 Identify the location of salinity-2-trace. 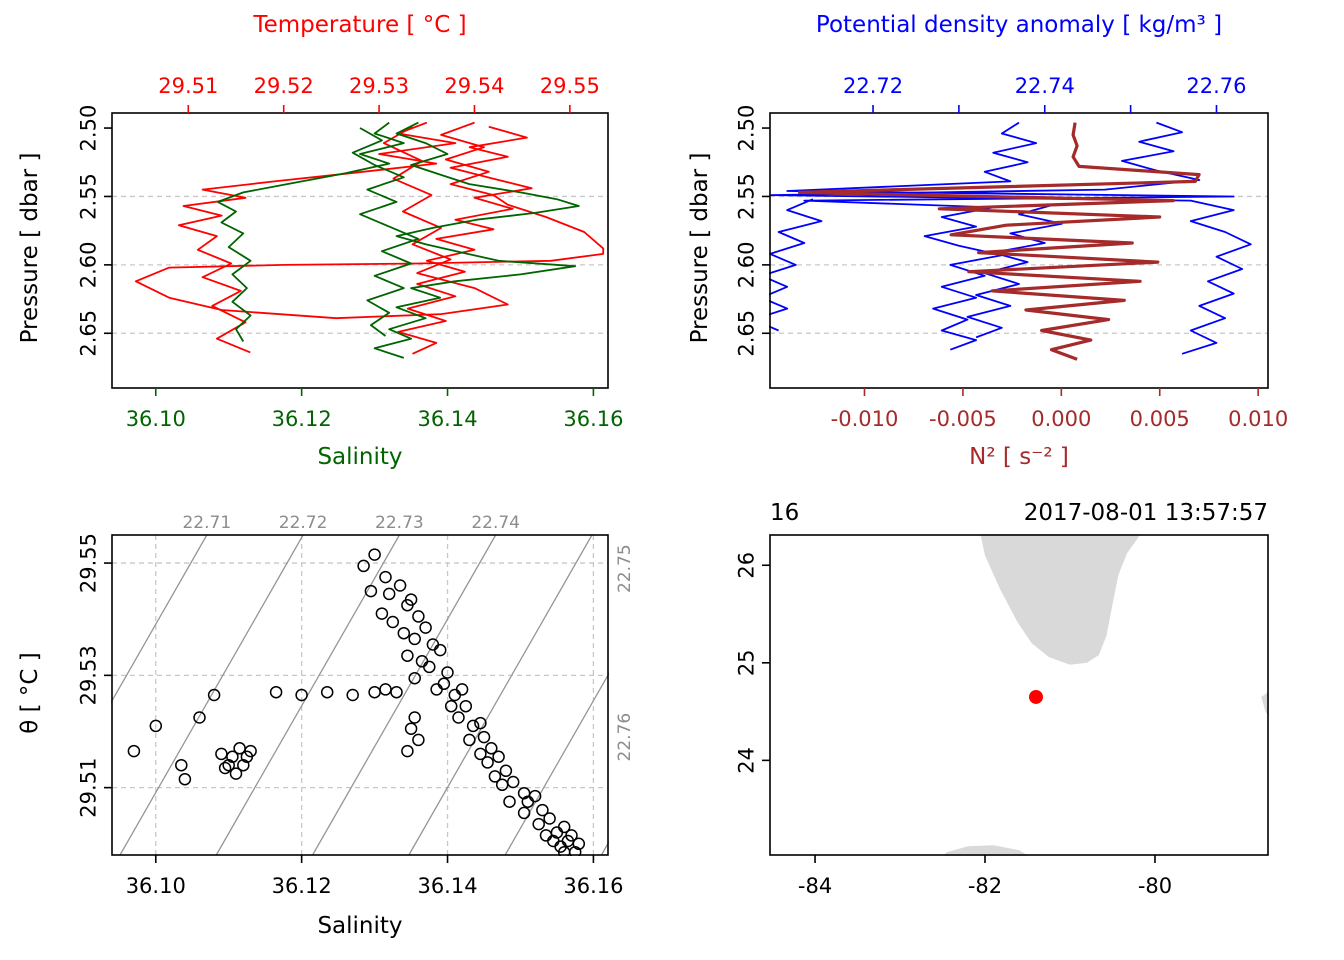
(476, 240).